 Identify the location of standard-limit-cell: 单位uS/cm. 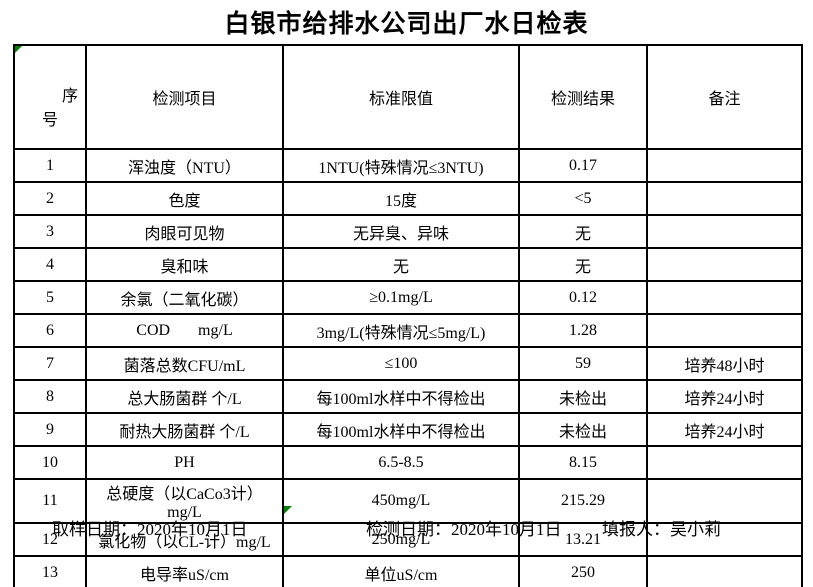
(401, 571).